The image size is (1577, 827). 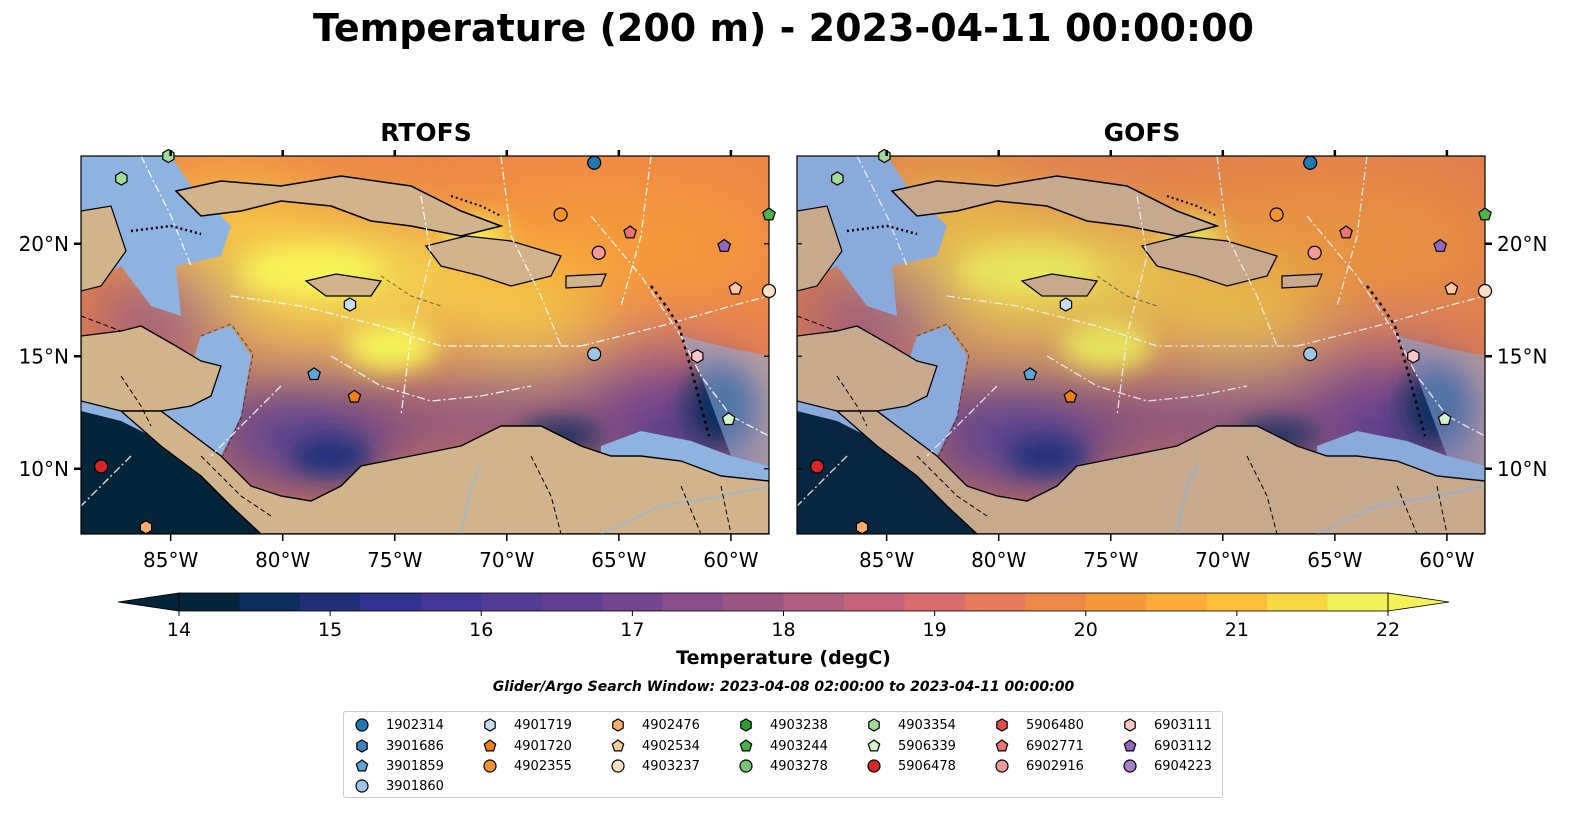 What do you see at coordinates (1038, 725) in the screenshot?
I see `legend-item: 5906480` at bounding box center [1038, 725].